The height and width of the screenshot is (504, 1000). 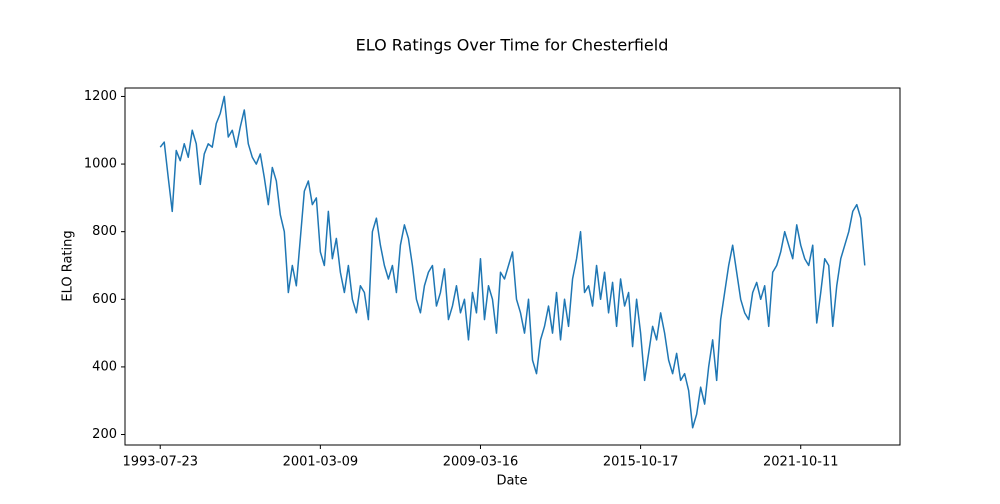 I want to click on y-tick-label: 600, so click(x=104, y=299).